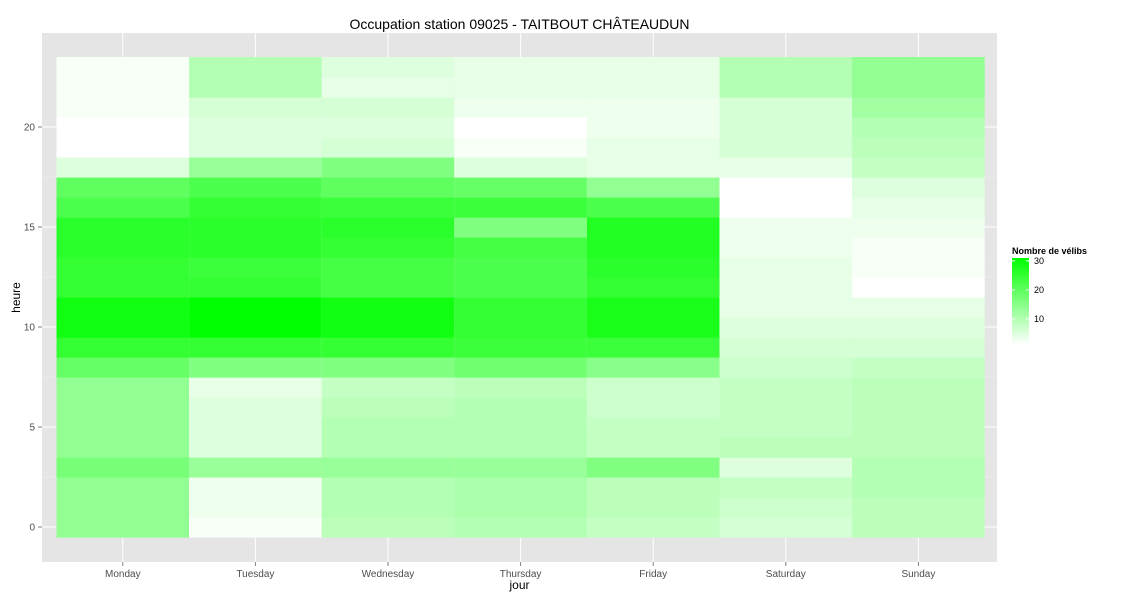  I want to click on y-tick-label: 5, so click(32, 428).